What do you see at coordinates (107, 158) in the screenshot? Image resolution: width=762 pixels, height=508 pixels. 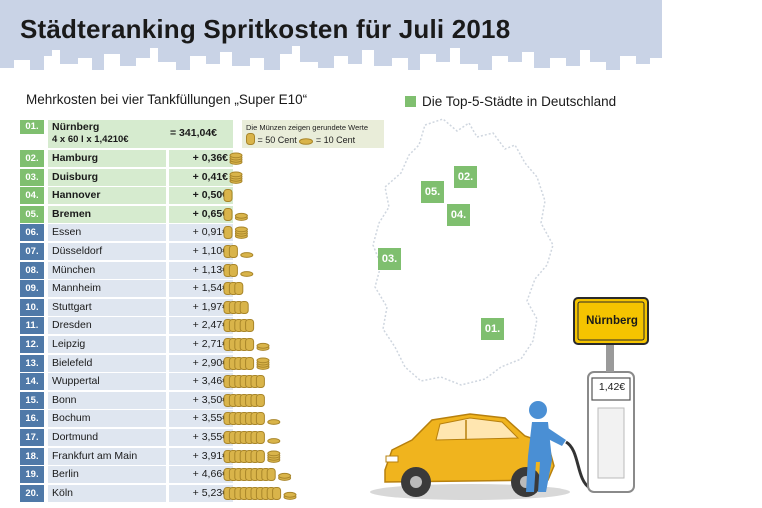 I see `city-name: Hamburg` at bounding box center [107, 158].